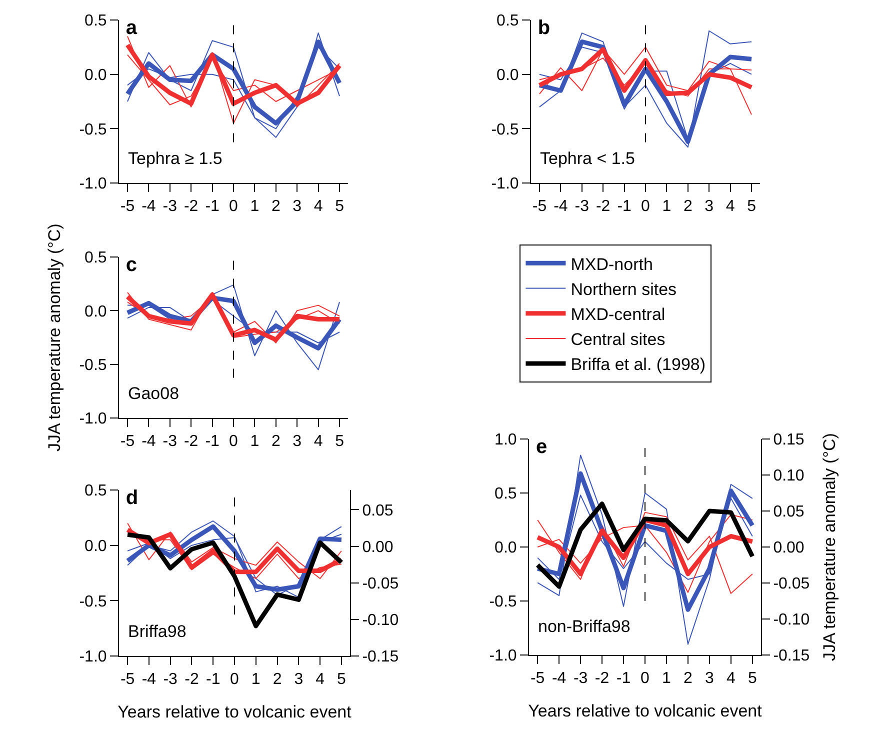 The height and width of the screenshot is (729, 882). Describe the element at coordinates (157, 631) in the screenshot. I see `annotation: Briffa98` at that location.